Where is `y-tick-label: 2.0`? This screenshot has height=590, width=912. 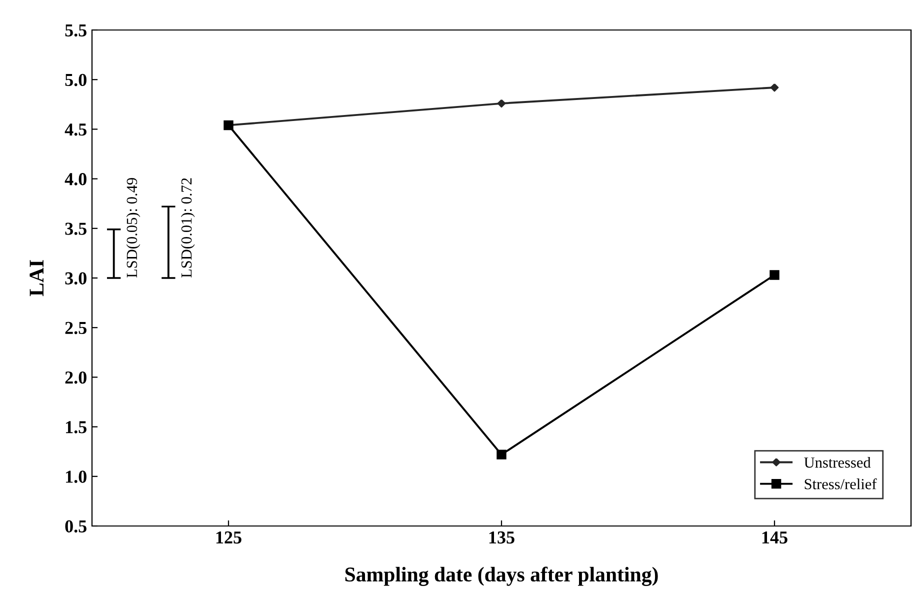
y-tick-label: 2.0 is located at coordinates (75, 377).